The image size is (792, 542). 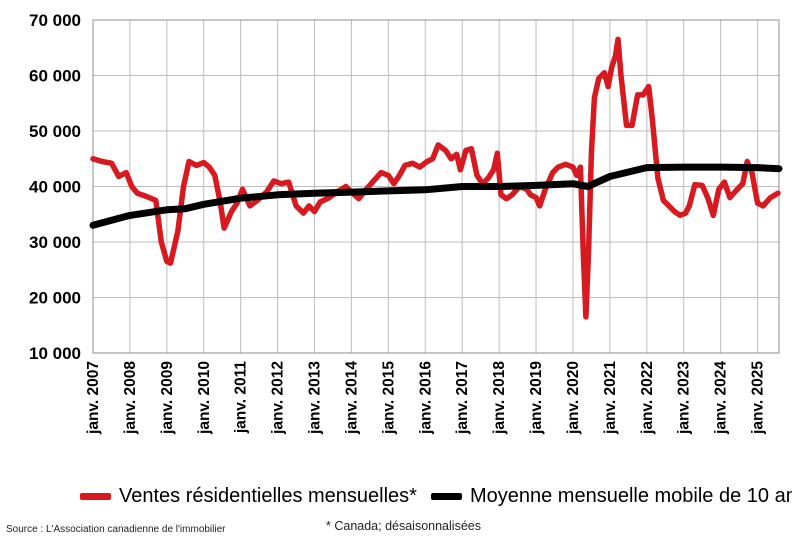 I want to click on y-tick-label: 40 000, so click(x=55, y=187).